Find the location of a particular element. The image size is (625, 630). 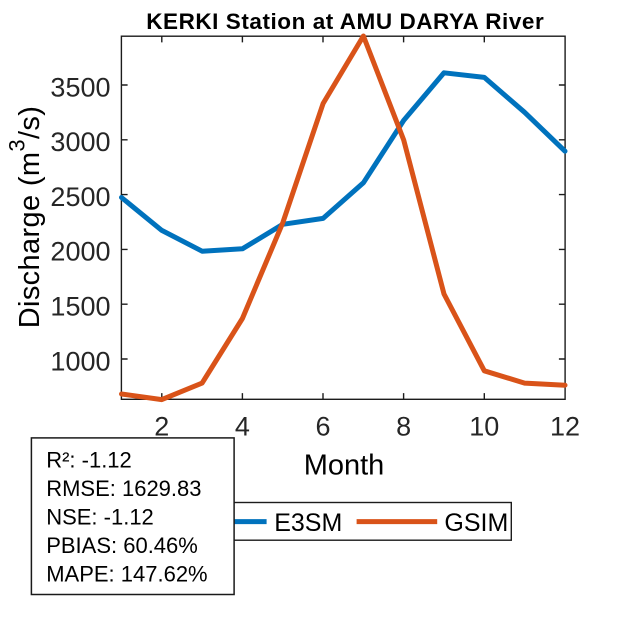

svg-text: 10 is located at coordinates (484, 427).